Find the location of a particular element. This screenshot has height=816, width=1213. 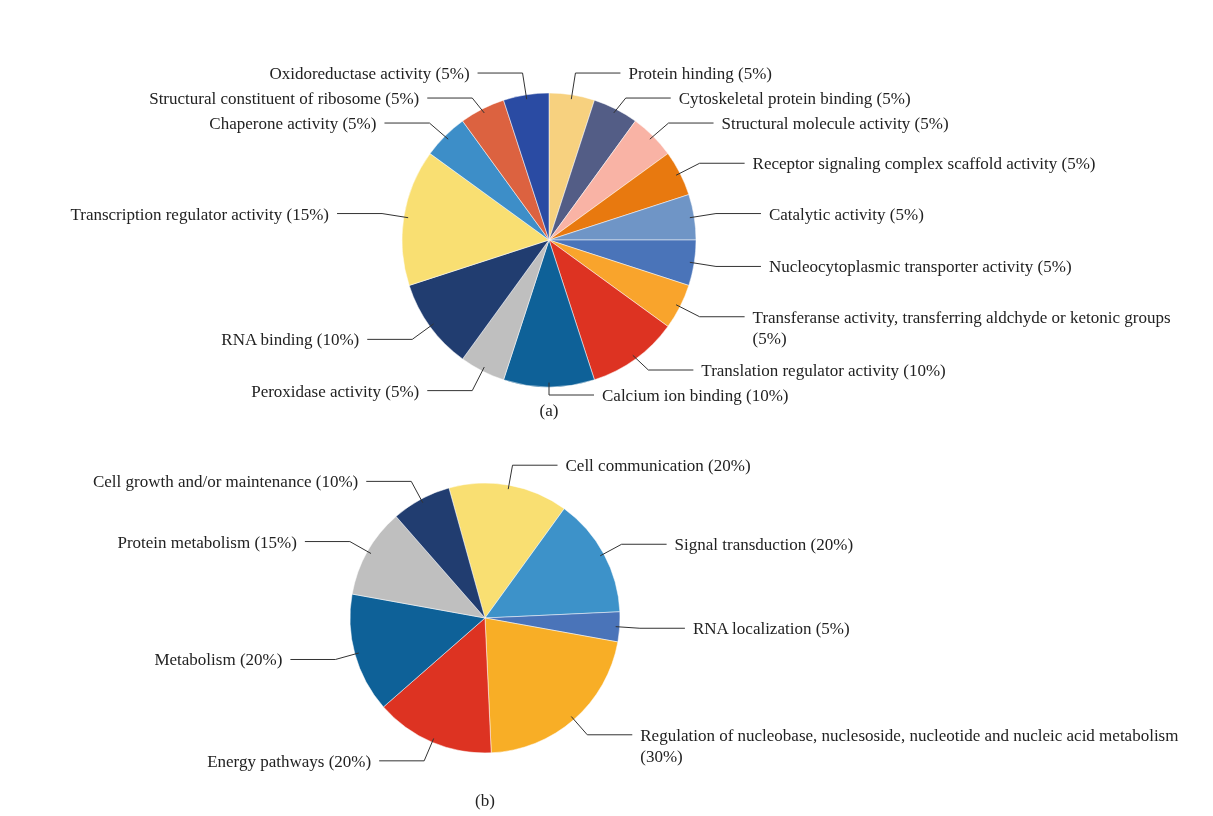

text: (b) is located at coordinates (485, 800).